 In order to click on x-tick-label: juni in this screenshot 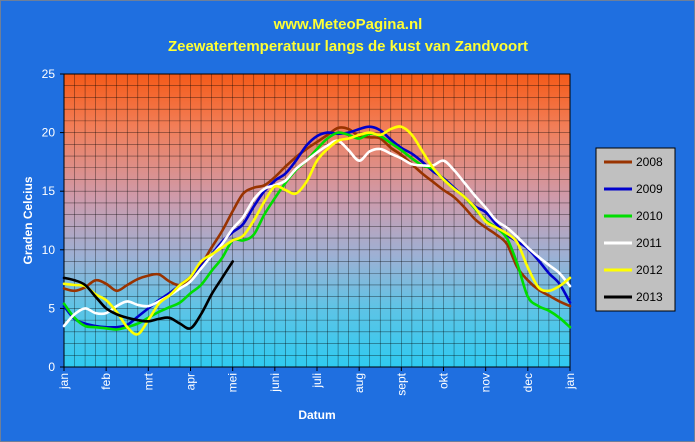, I will do `click(275, 383)`.